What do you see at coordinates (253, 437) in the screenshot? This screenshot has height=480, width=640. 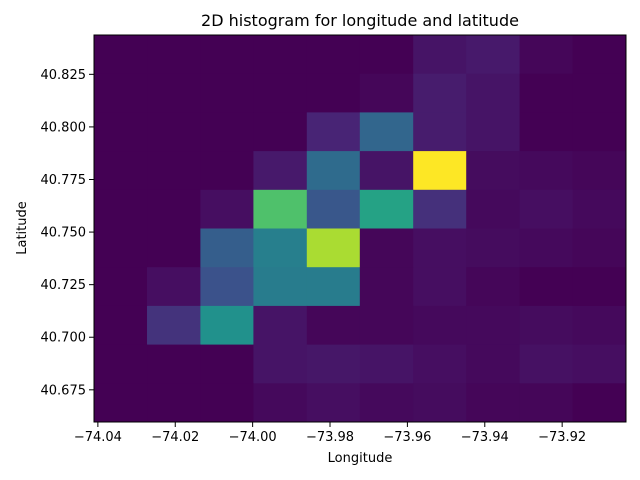 I see `x-tick-label: −74.00` at bounding box center [253, 437].